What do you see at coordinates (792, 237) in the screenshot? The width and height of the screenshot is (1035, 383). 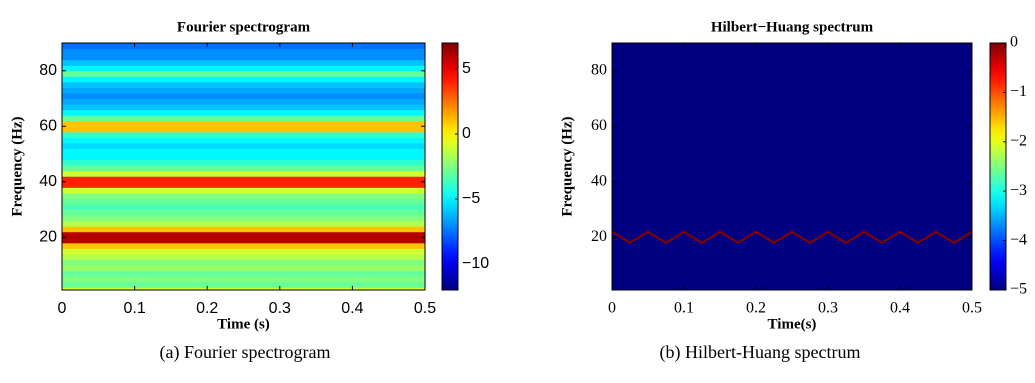 I see `instantaneous-frequency` at bounding box center [792, 237].